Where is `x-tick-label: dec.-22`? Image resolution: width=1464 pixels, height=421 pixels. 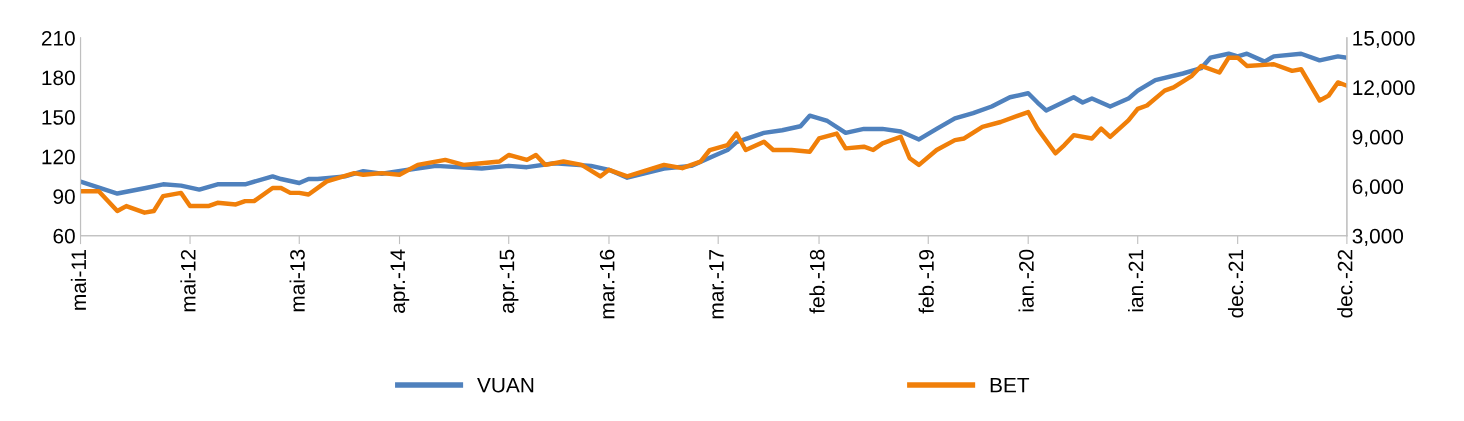 x-tick-label: dec.-22 is located at coordinates (1345, 283).